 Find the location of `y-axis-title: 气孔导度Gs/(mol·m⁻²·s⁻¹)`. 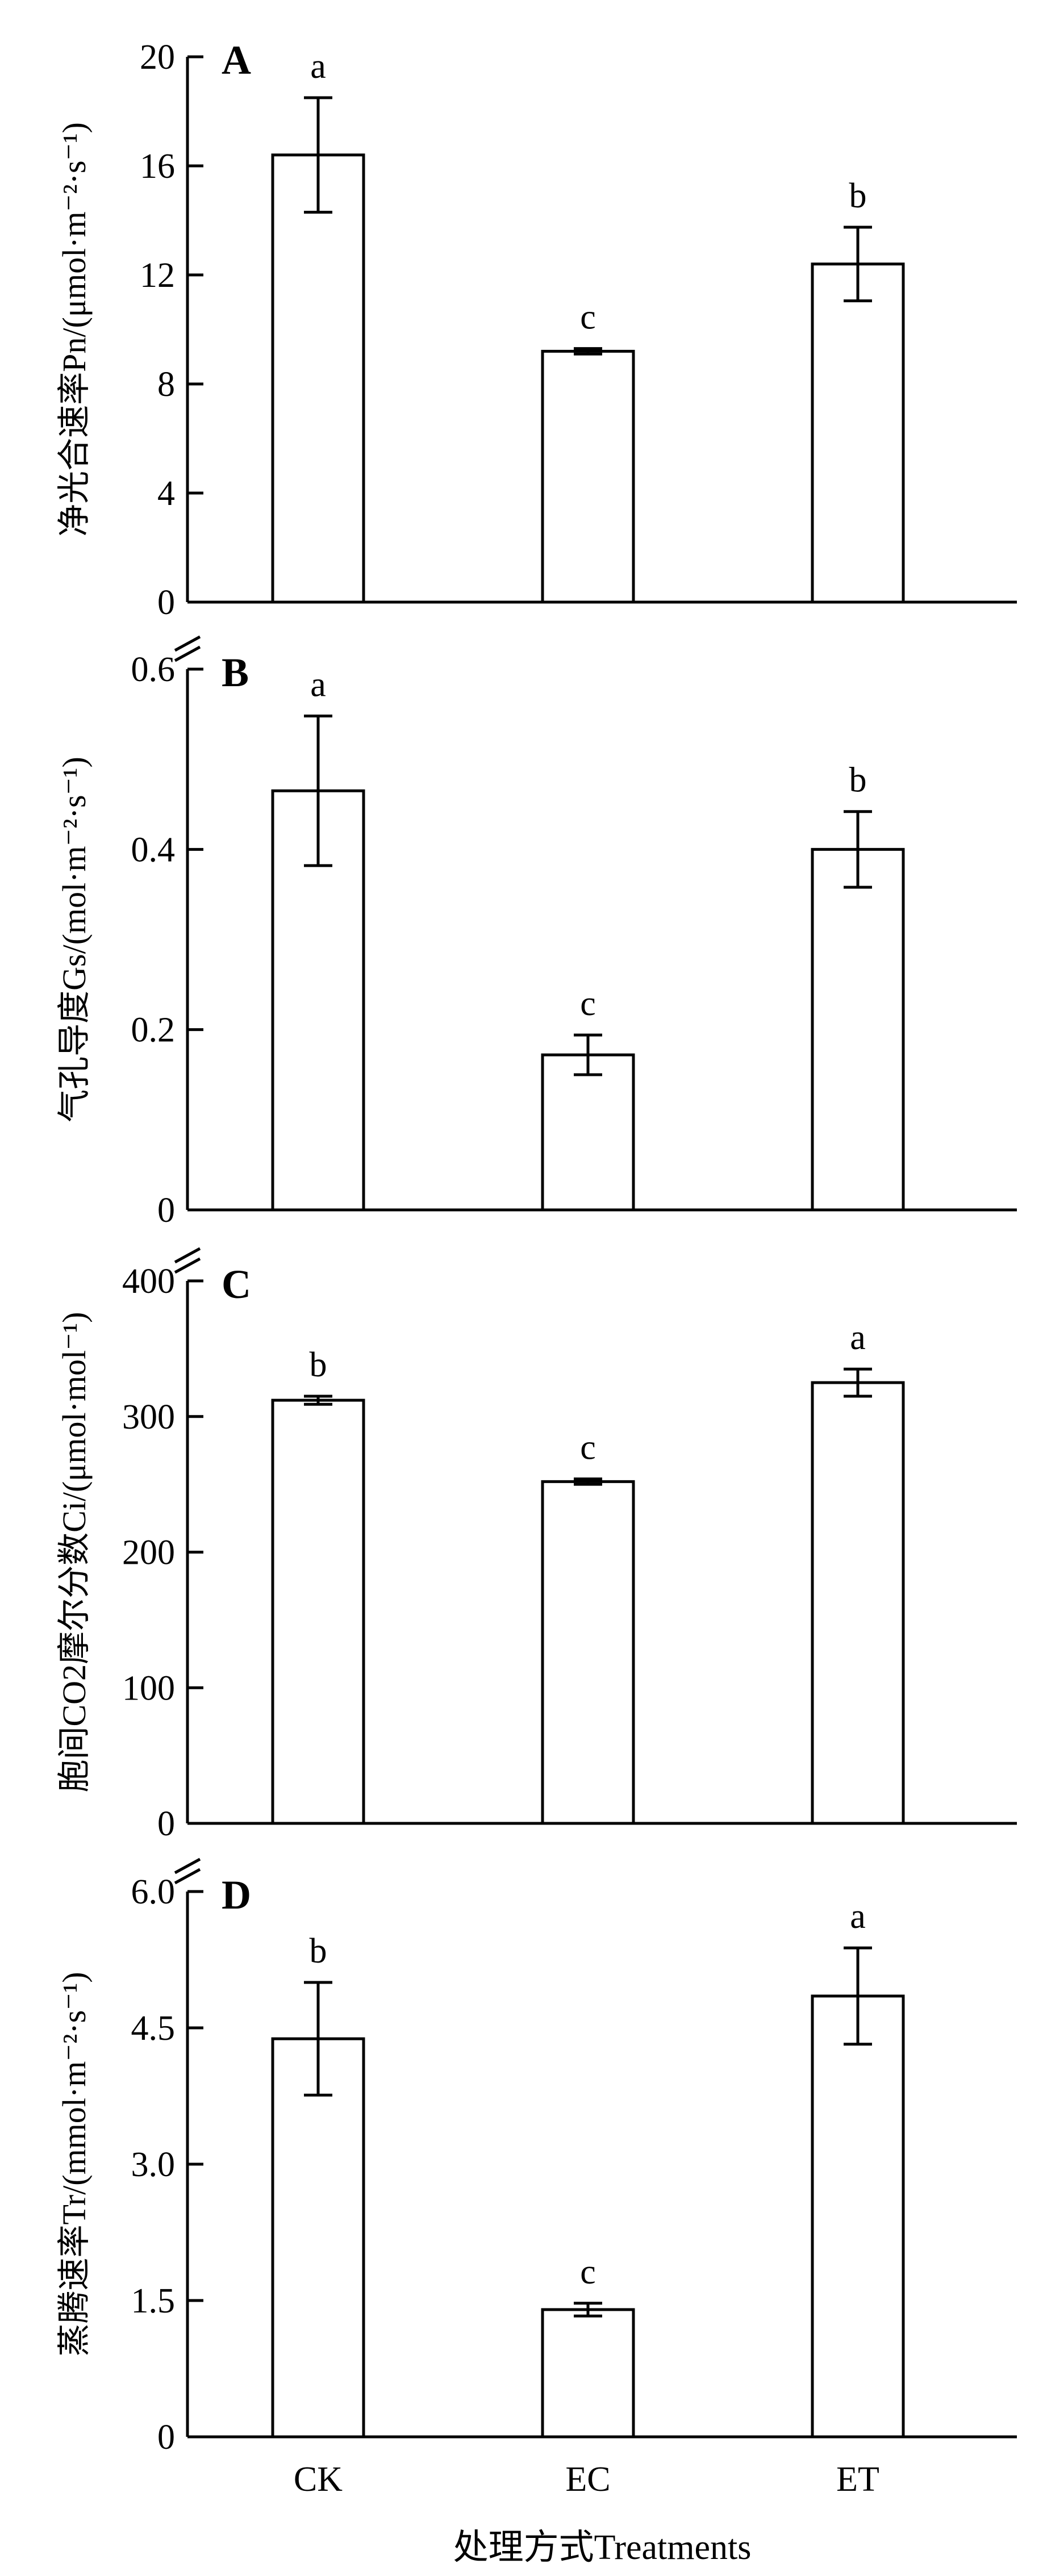

y-axis-title: 气孔导度Gs/(mol·m⁻²·s⁻¹) is located at coordinates (74, 940).